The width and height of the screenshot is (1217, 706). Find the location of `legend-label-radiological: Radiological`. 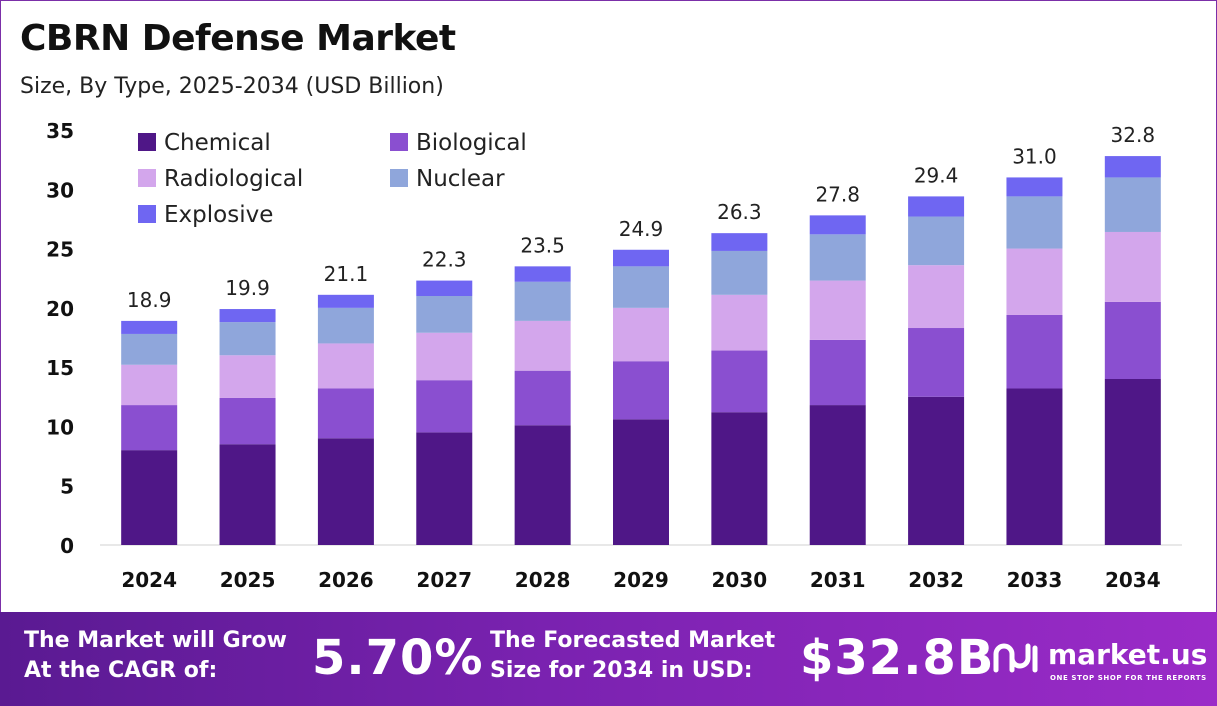

legend-label-radiological: Radiological is located at coordinates (233, 179).